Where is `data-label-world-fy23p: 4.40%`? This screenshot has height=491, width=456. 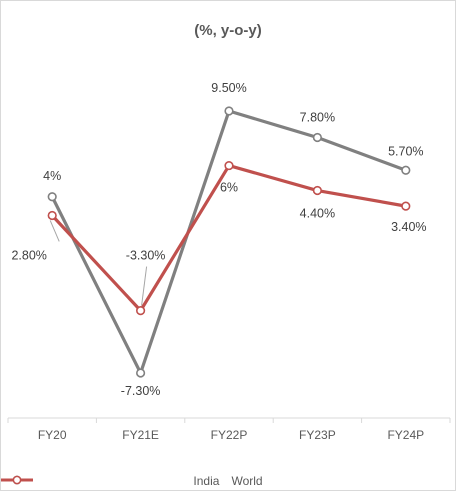 data-label-world-fy23p: 4.40% is located at coordinates (317, 214).